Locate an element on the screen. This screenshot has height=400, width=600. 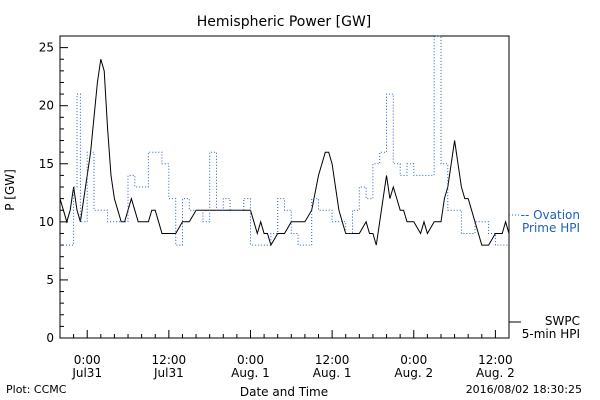
y-tick-label: 15 is located at coordinates (46, 164).